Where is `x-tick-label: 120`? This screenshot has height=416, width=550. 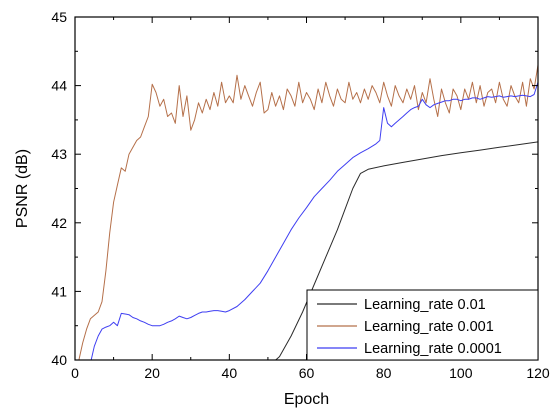 x-tick-label: 120 is located at coordinates (538, 373).